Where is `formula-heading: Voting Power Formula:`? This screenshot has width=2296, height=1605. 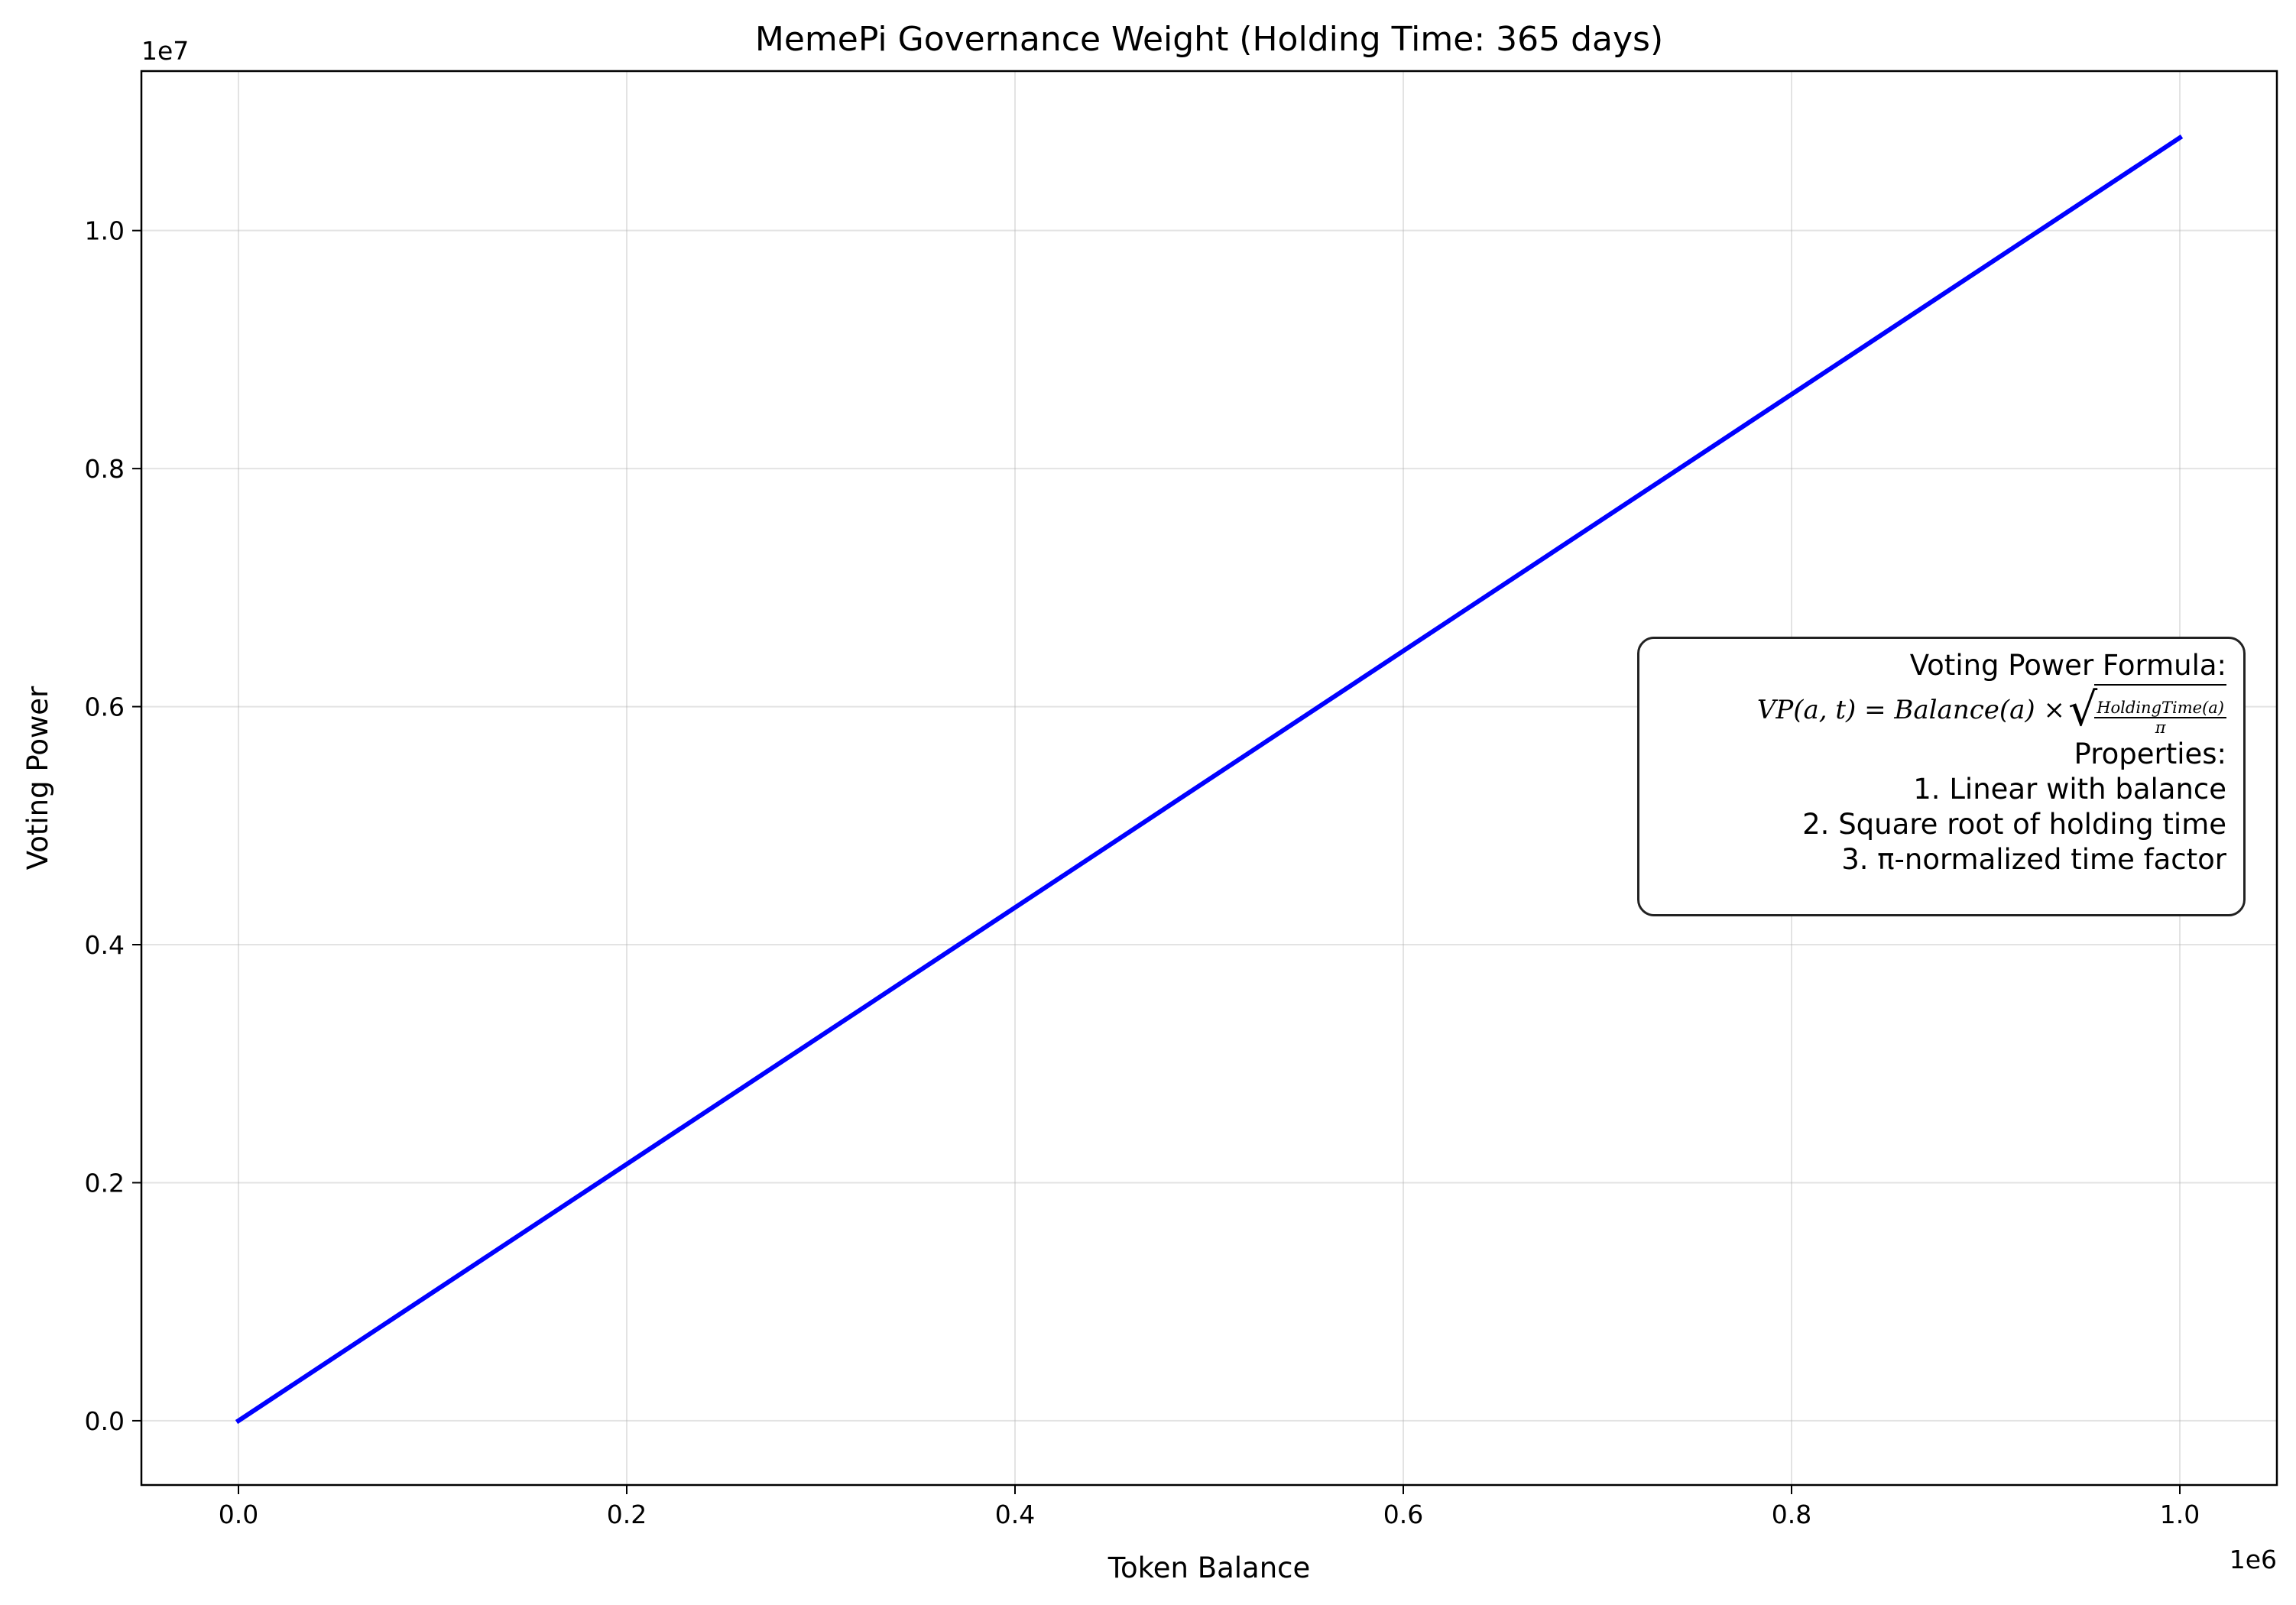 formula-heading: Voting Power Formula: is located at coordinates (2067, 665).